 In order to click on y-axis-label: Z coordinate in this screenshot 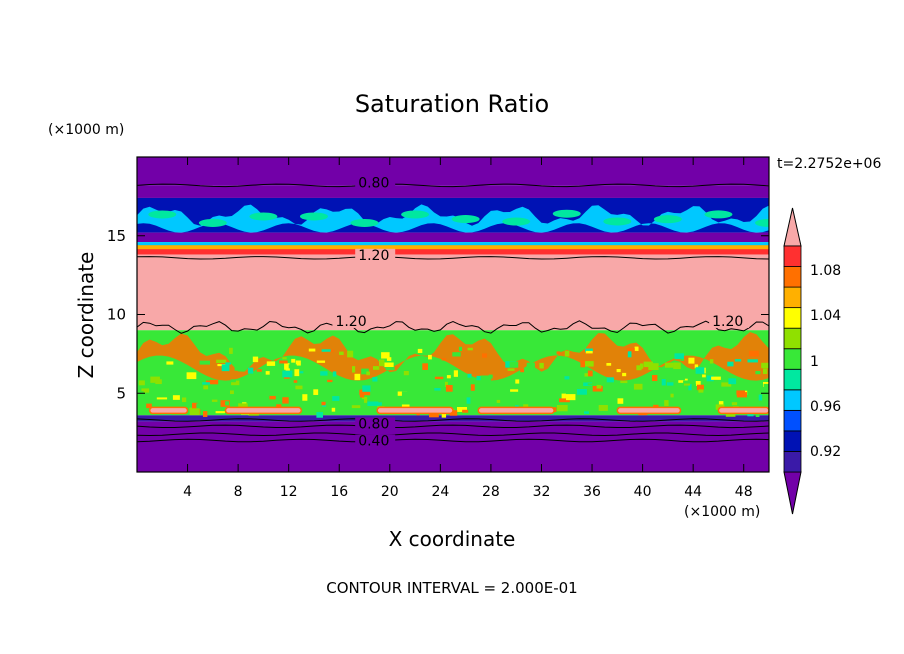, I will do `click(86, 315)`.